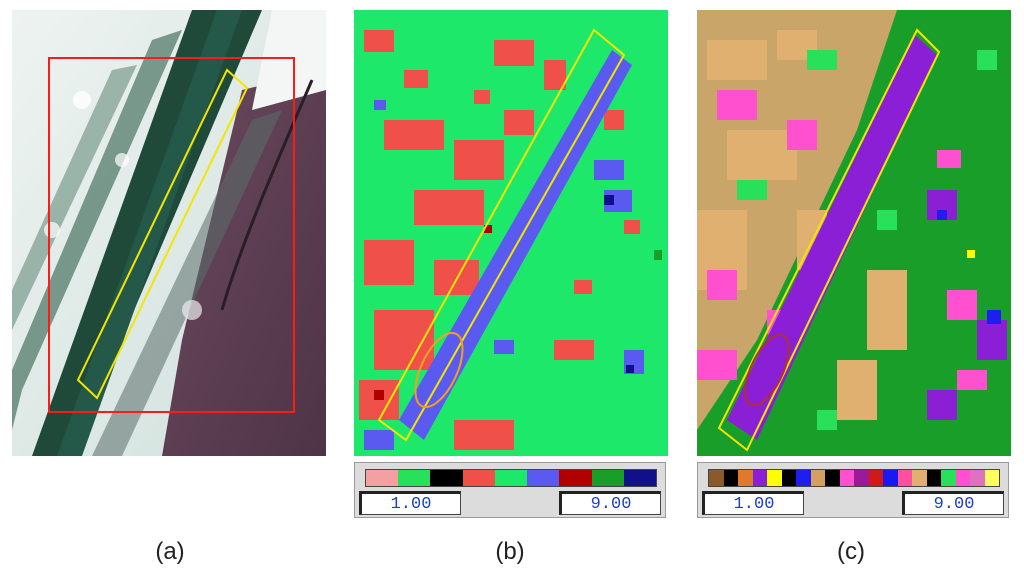 The width and height of the screenshot is (1024, 578). I want to click on caption-b: (b), so click(510, 551).